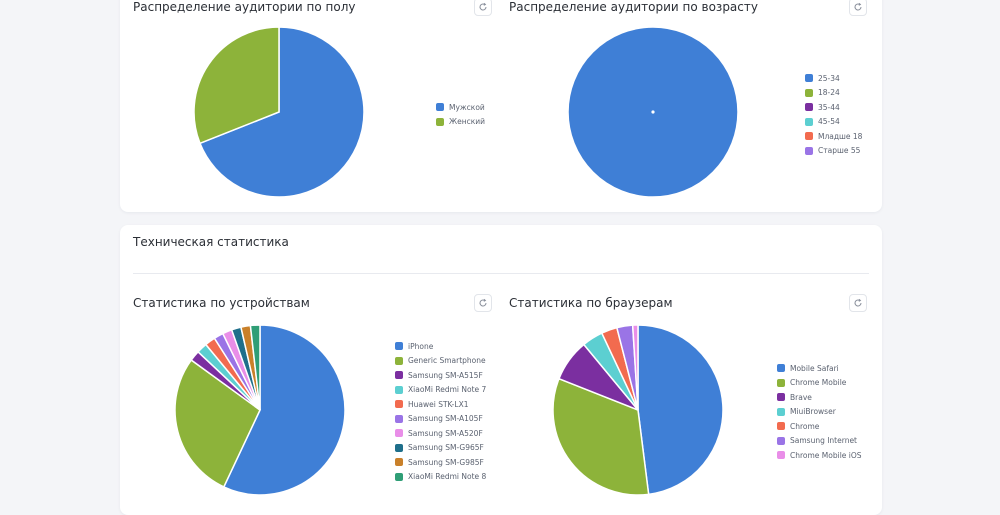  I want to click on devices-legend-item: XiaoMi Redmi Note 7, so click(440, 390).